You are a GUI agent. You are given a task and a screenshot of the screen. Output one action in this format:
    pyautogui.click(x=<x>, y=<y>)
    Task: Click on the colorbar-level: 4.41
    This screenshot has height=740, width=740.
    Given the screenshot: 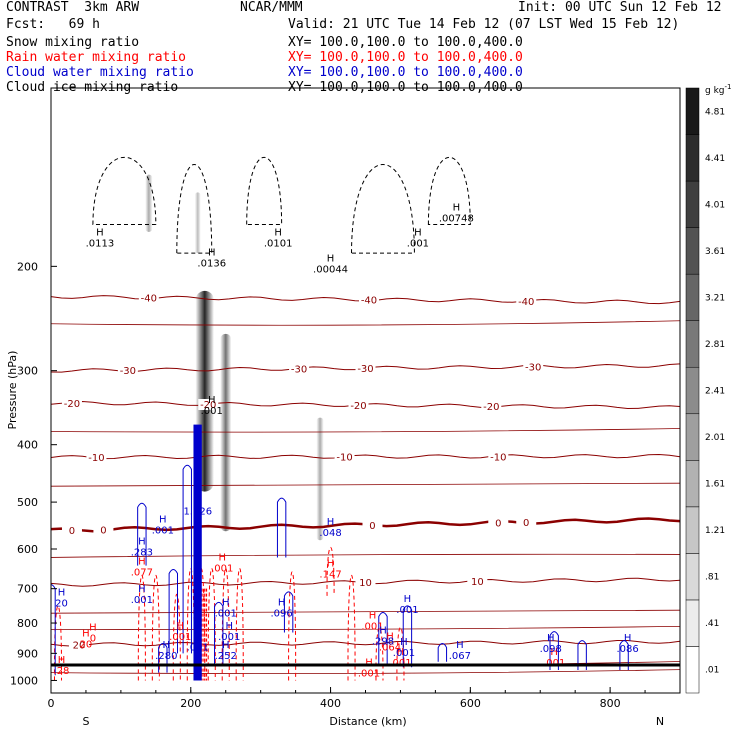 What is the action you would take?
    pyautogui.click(x=715, y=159)
    